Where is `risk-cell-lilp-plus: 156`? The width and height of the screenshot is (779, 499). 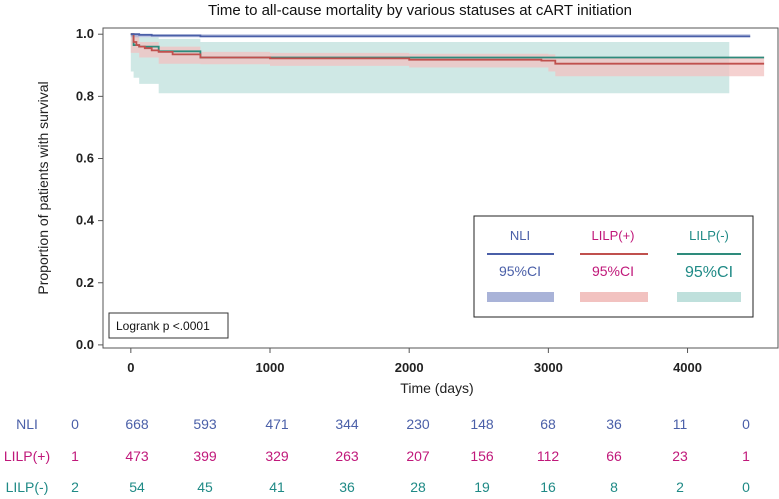 risk-cell-lilp-plus: 156 is located at coordinates (482, 456).